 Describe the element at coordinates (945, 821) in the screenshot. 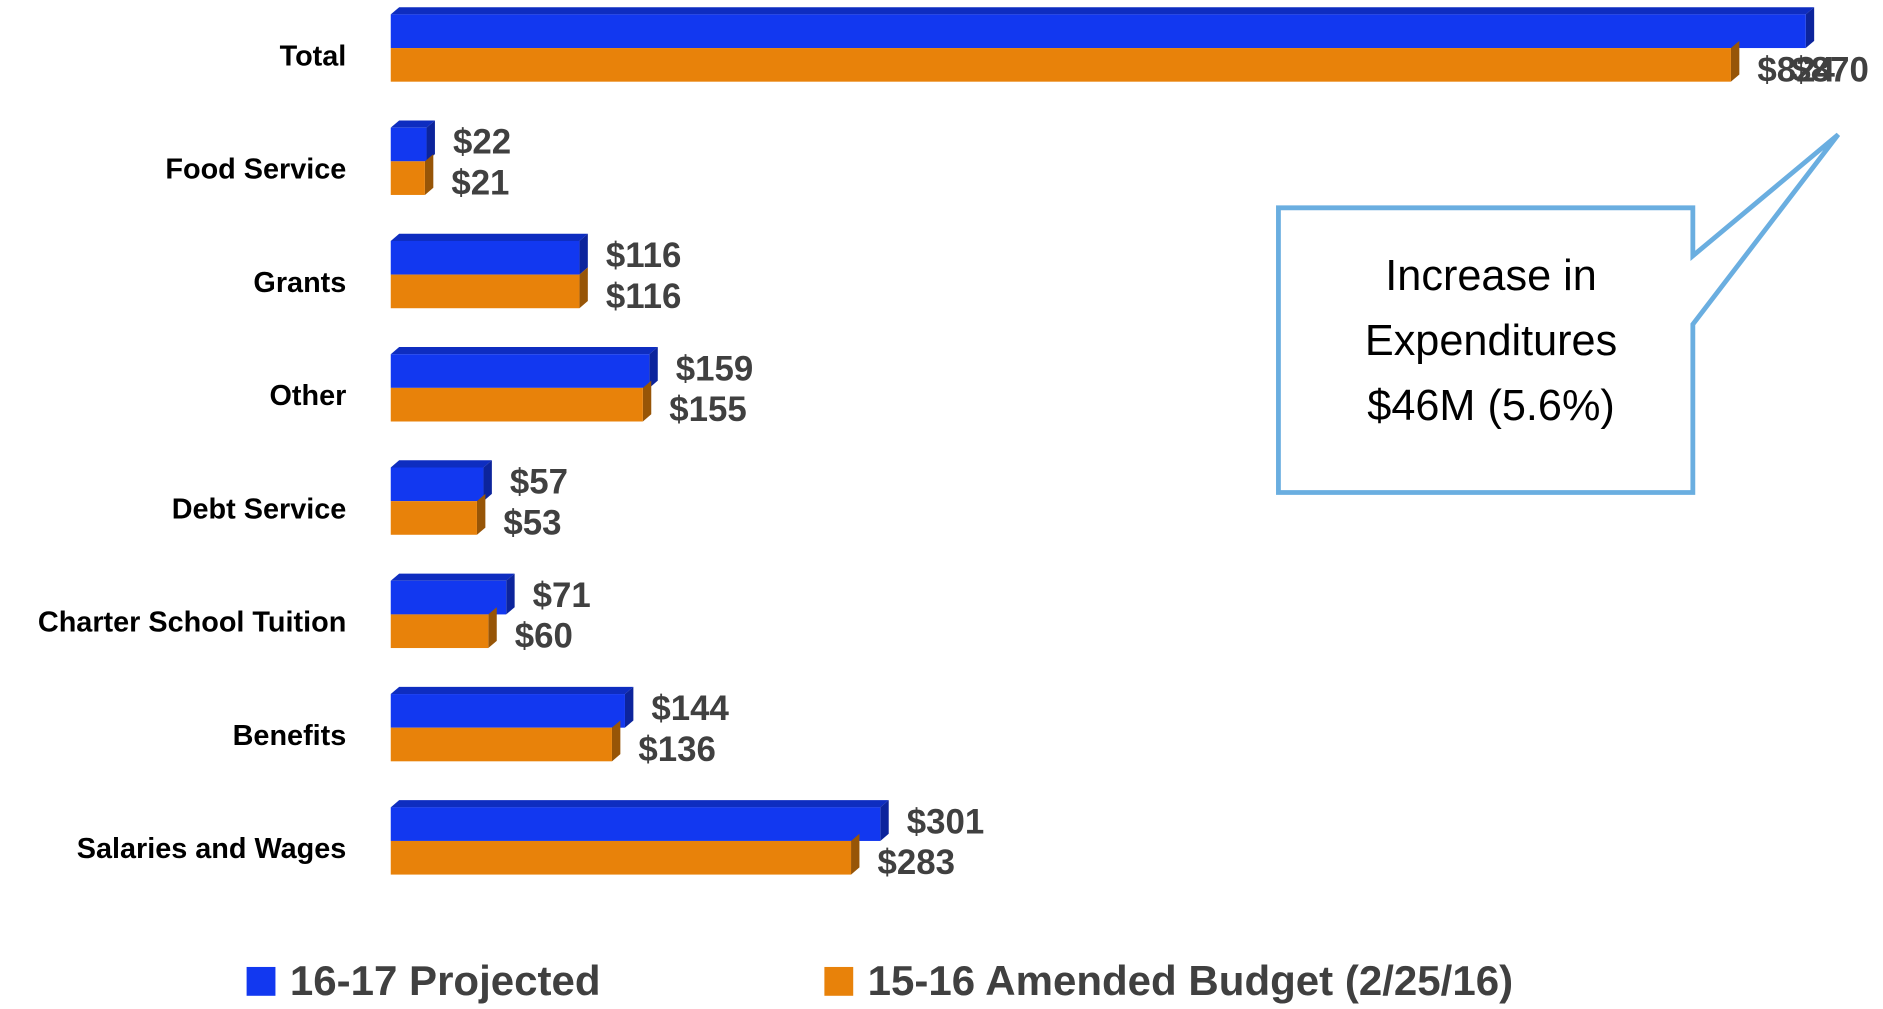

I see `value-label: $301` at that location.